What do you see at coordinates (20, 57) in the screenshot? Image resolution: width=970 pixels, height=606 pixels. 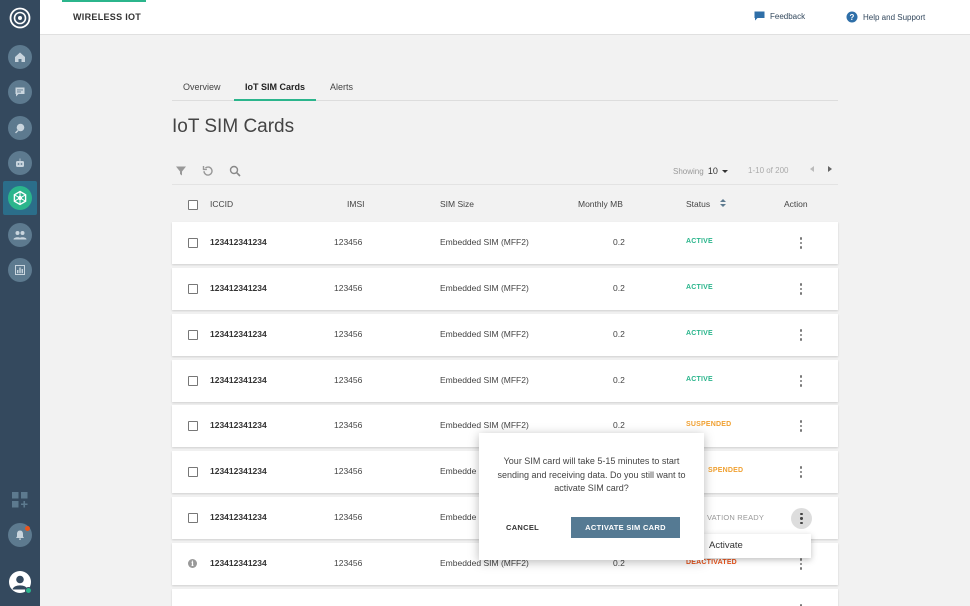 I see `home-icon` at bounding box center [20, 57].